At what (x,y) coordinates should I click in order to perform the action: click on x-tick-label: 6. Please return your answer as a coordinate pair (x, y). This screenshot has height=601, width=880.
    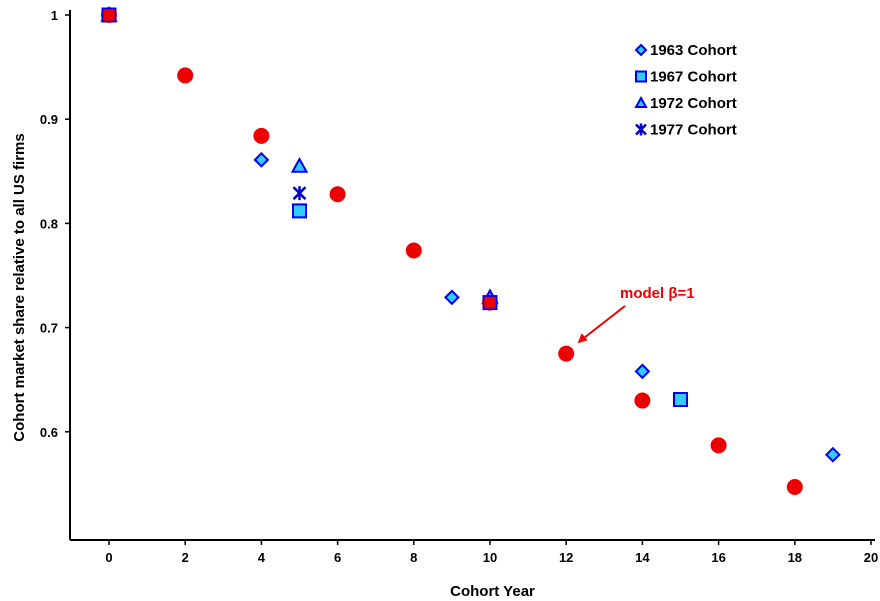
    Looking at the image, I should click on (337, 557).